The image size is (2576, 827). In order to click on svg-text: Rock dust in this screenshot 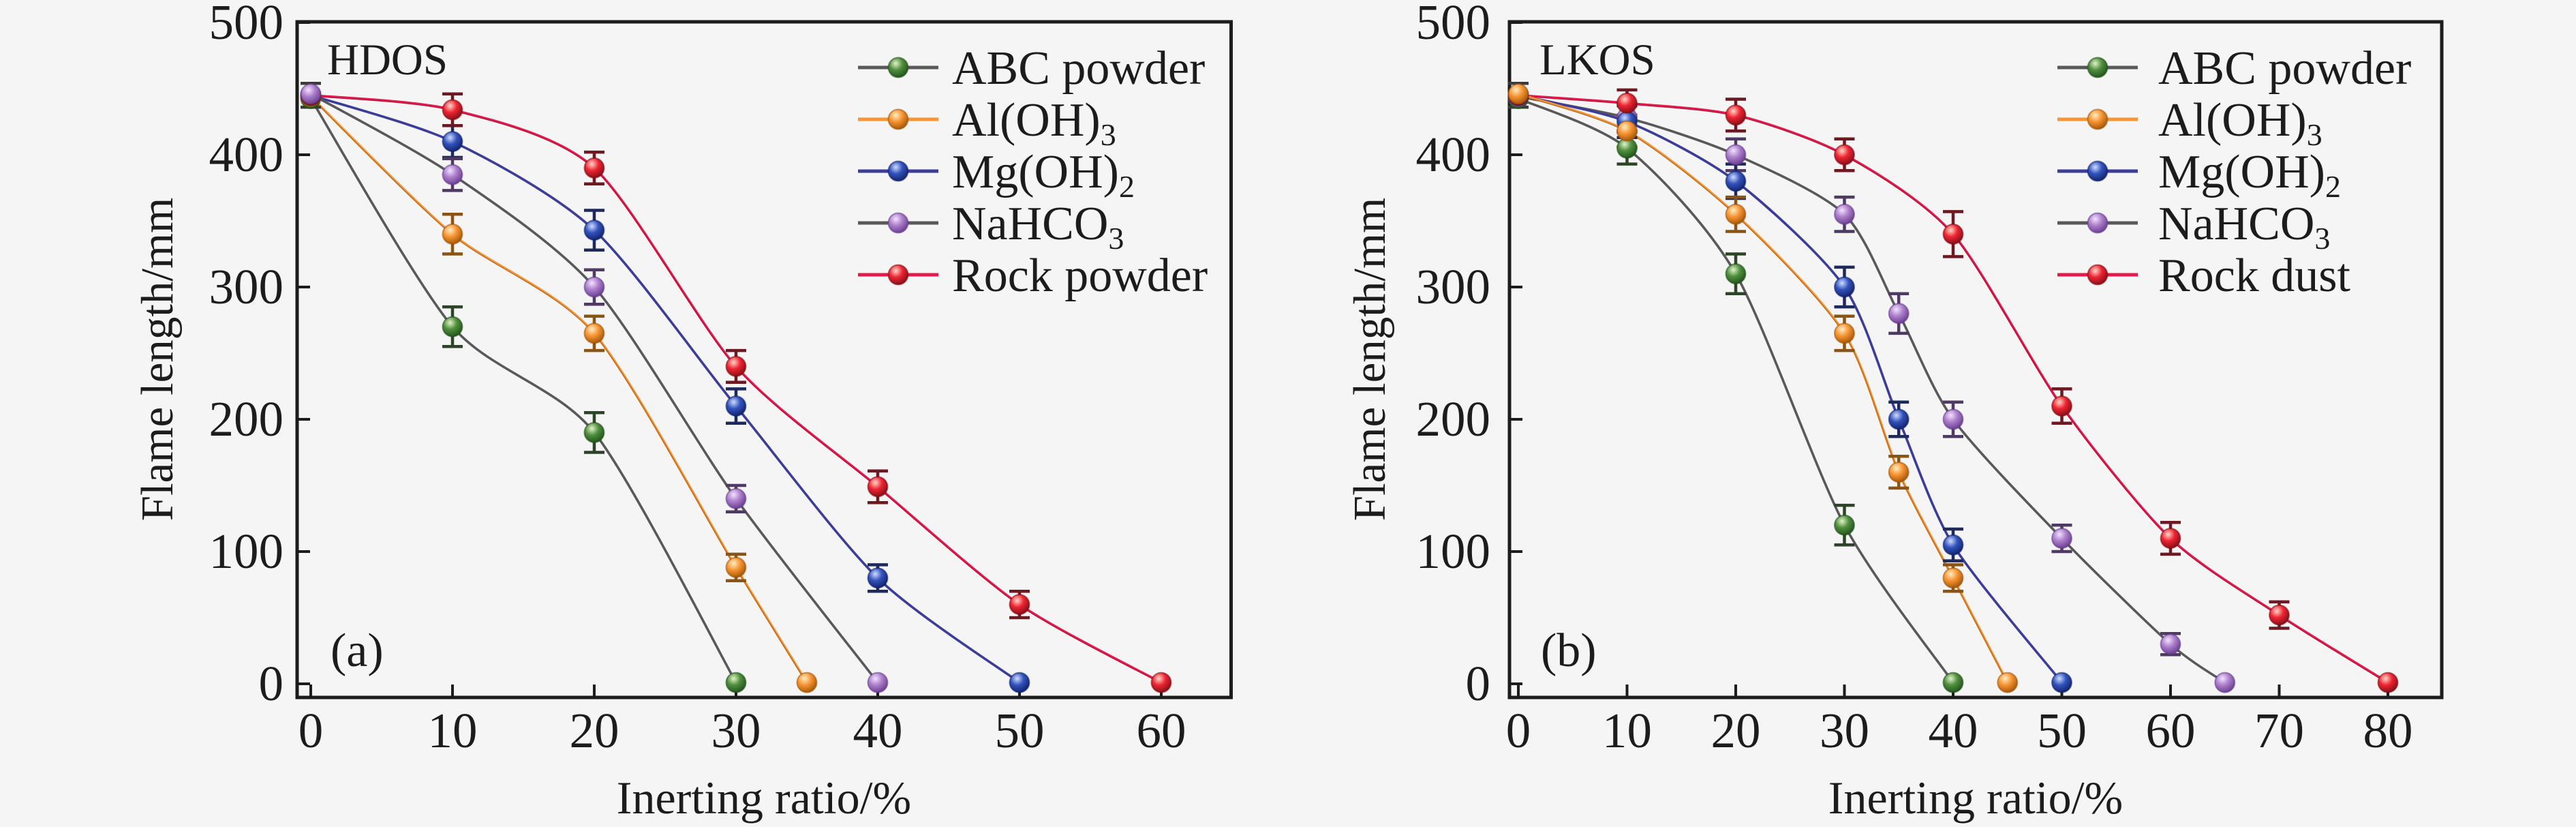, I will do `click(2254, 276)`.